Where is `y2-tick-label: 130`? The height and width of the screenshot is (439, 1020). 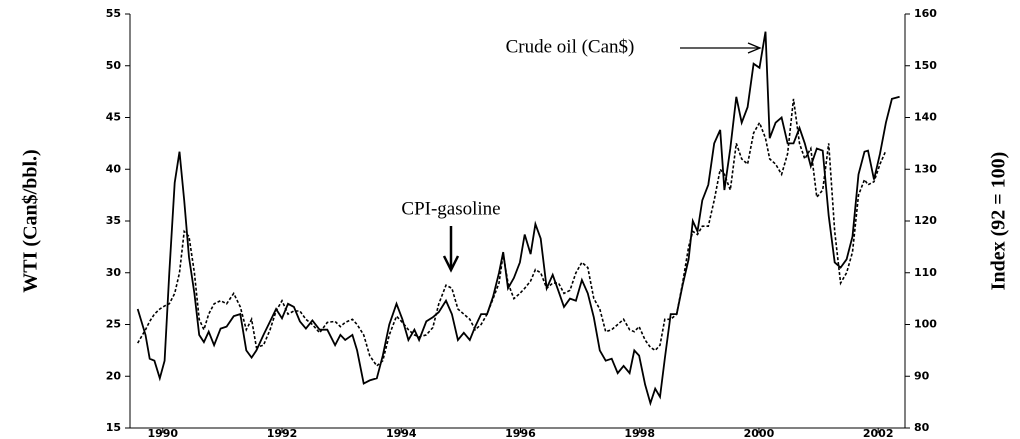
y2-tick-label: 130 is located at coordinates (925, 168).